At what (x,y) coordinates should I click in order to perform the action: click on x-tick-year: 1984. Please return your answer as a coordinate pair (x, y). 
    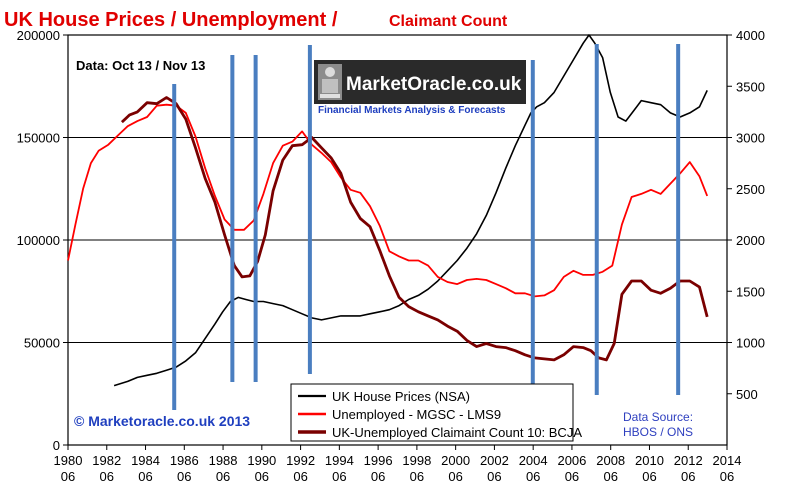
    Looking at the image, I should click on (145, 460).